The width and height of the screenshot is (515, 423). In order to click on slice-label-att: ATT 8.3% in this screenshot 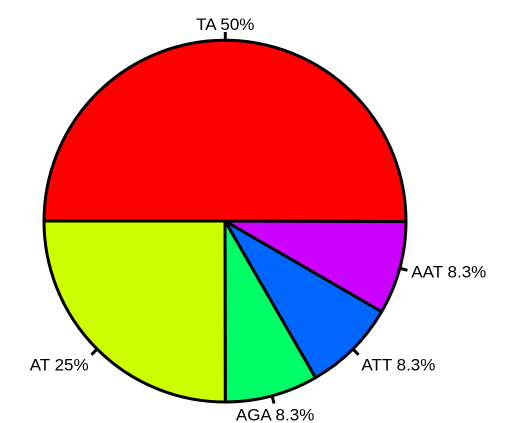, I will do `click(398, 365)`.